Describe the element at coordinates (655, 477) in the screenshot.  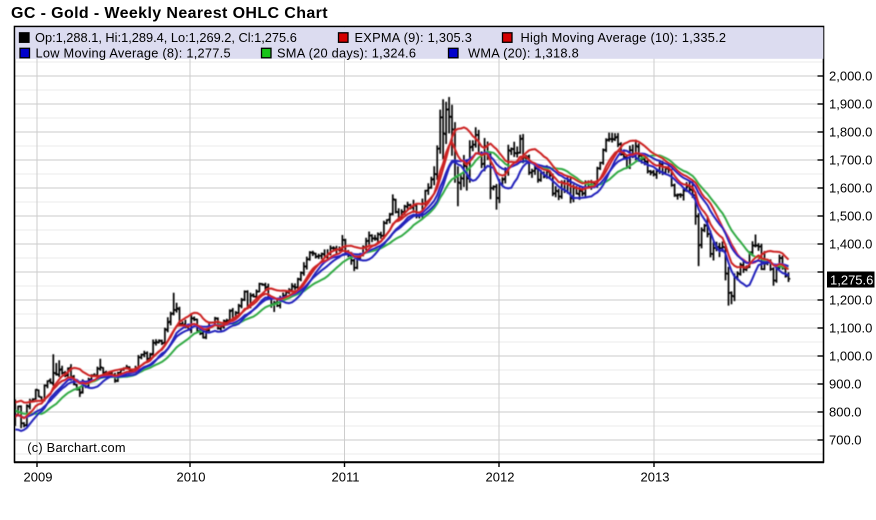
I see `svg-text: 2013` at that location.